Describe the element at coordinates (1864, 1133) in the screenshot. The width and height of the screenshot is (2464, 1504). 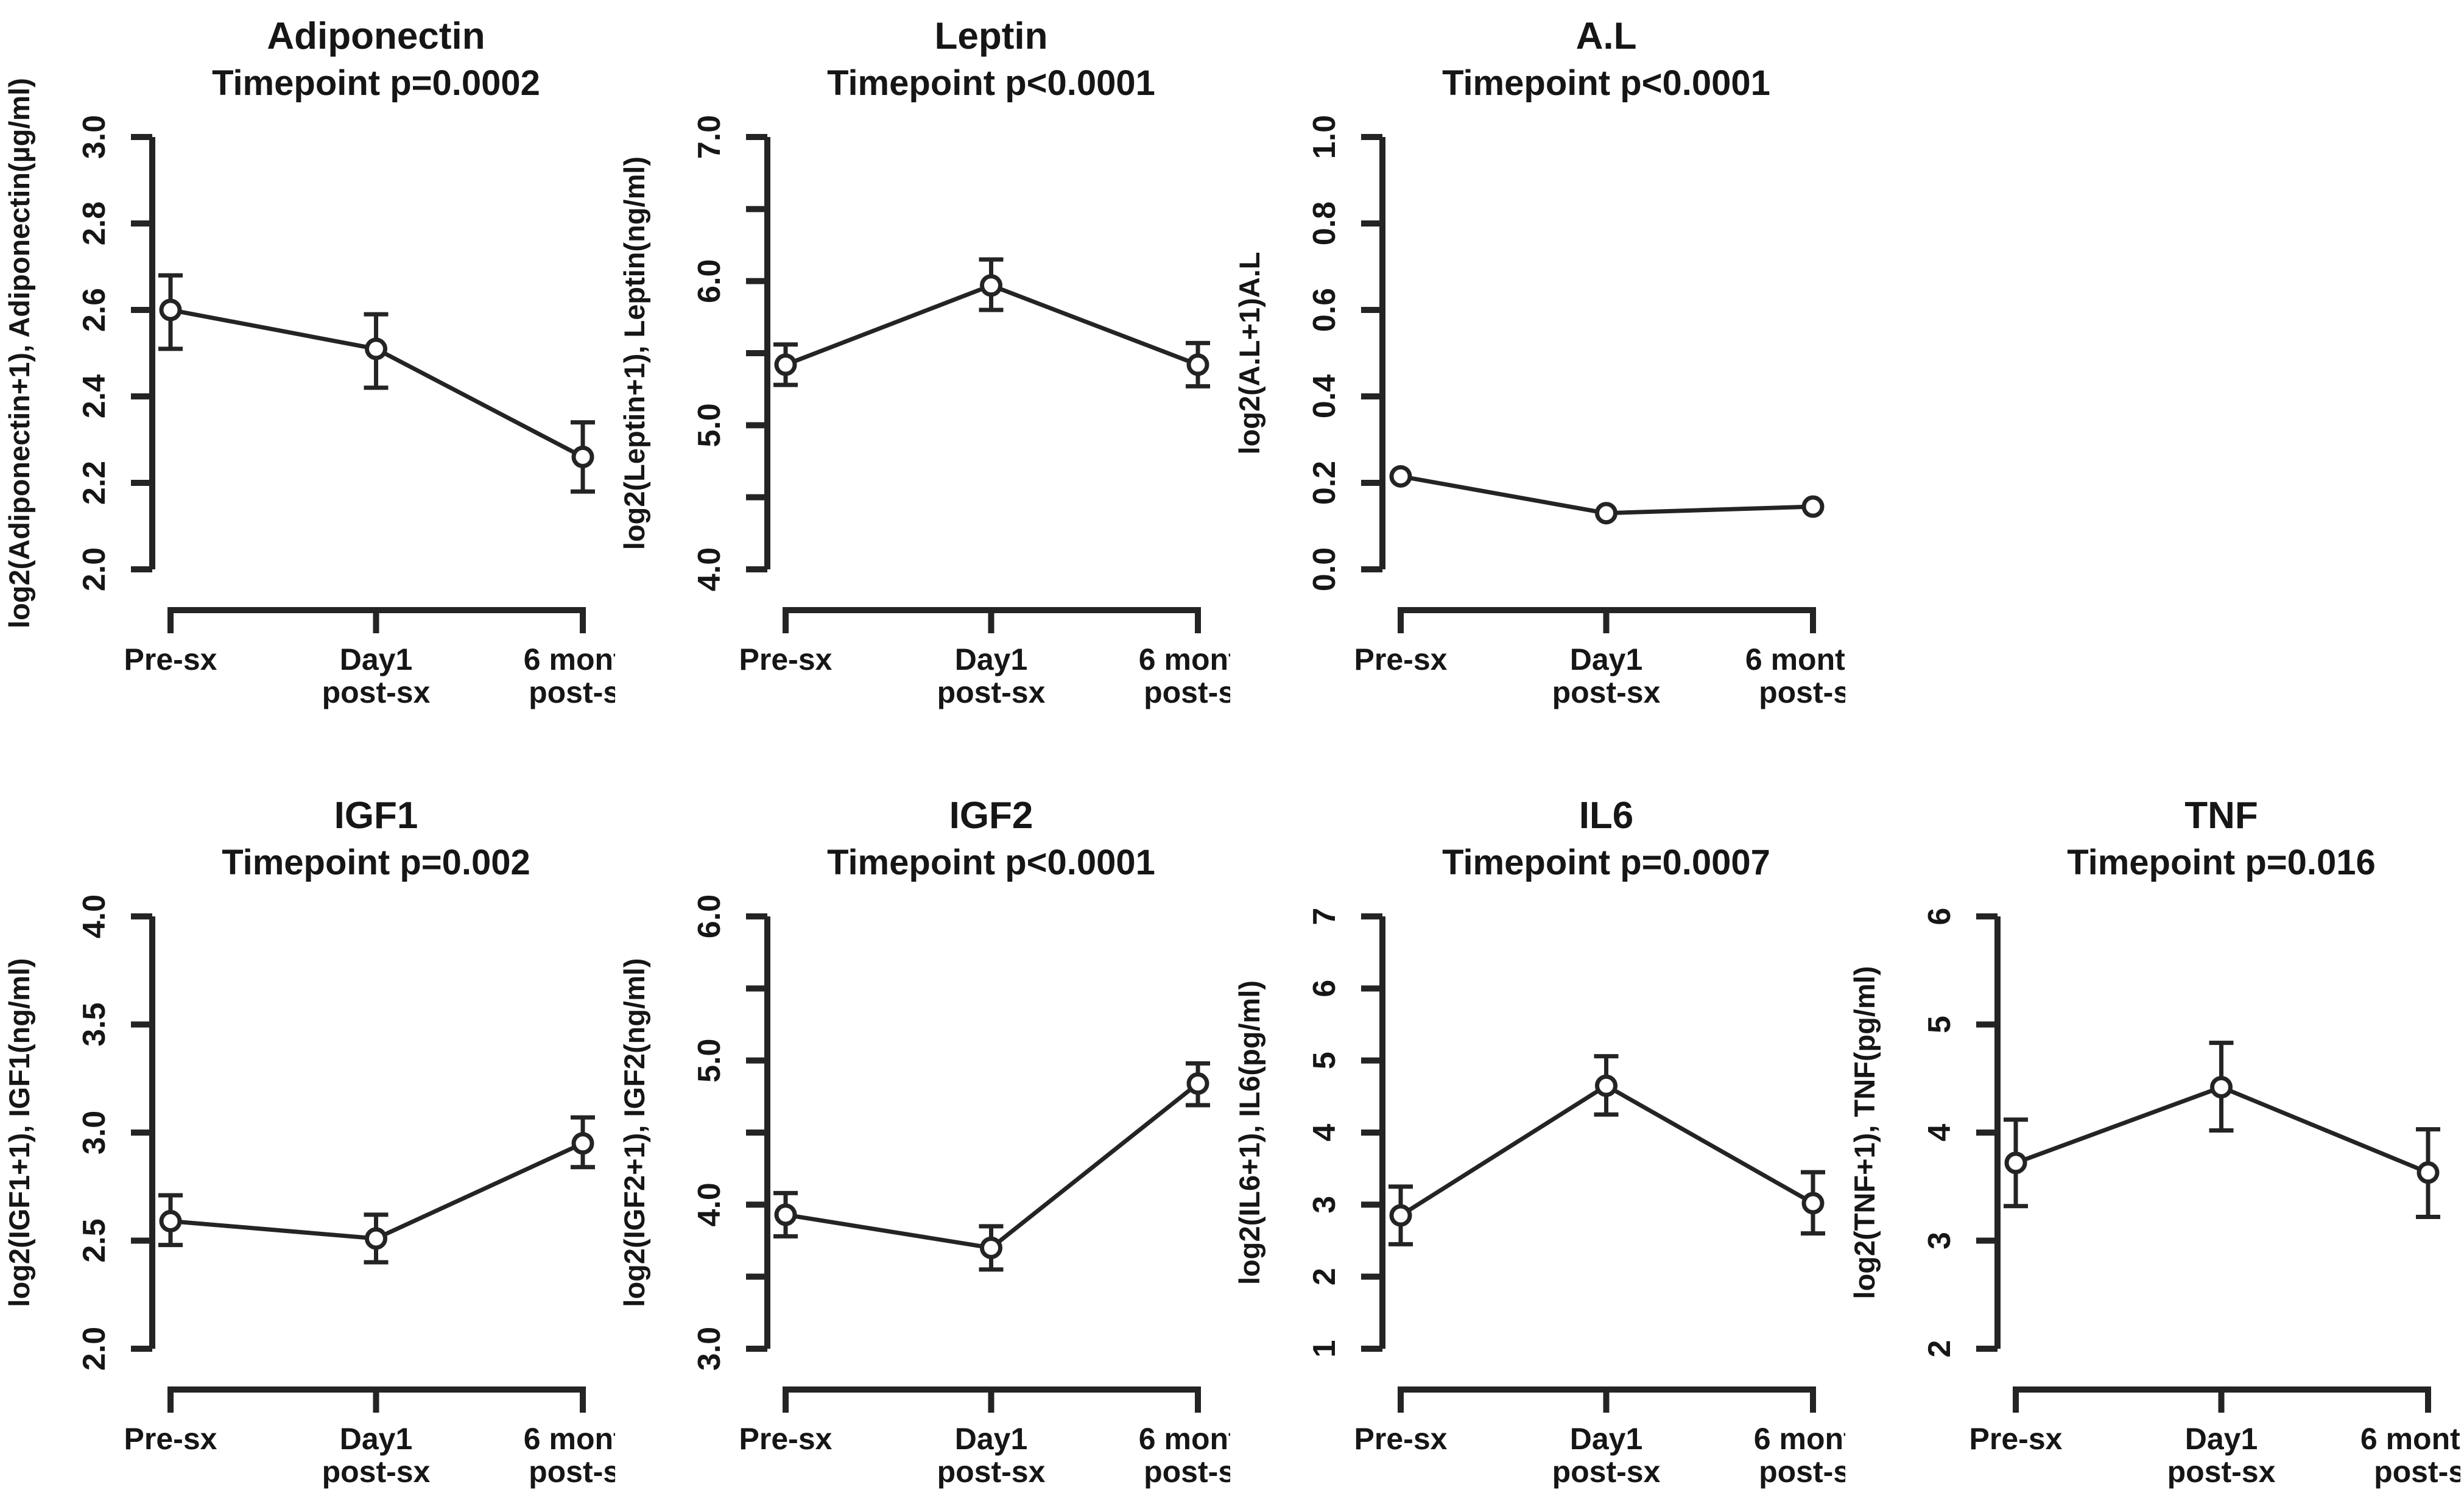
I see `y-axis-label: log2(TNF+1), TNF(pg/ml)` at that location.